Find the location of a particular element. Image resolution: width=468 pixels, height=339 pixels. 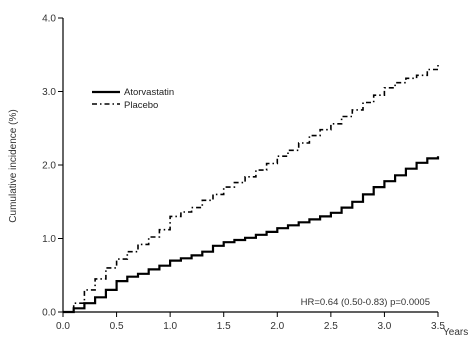

y-tick-label: 1.0 is located at coordinates (49, 239).